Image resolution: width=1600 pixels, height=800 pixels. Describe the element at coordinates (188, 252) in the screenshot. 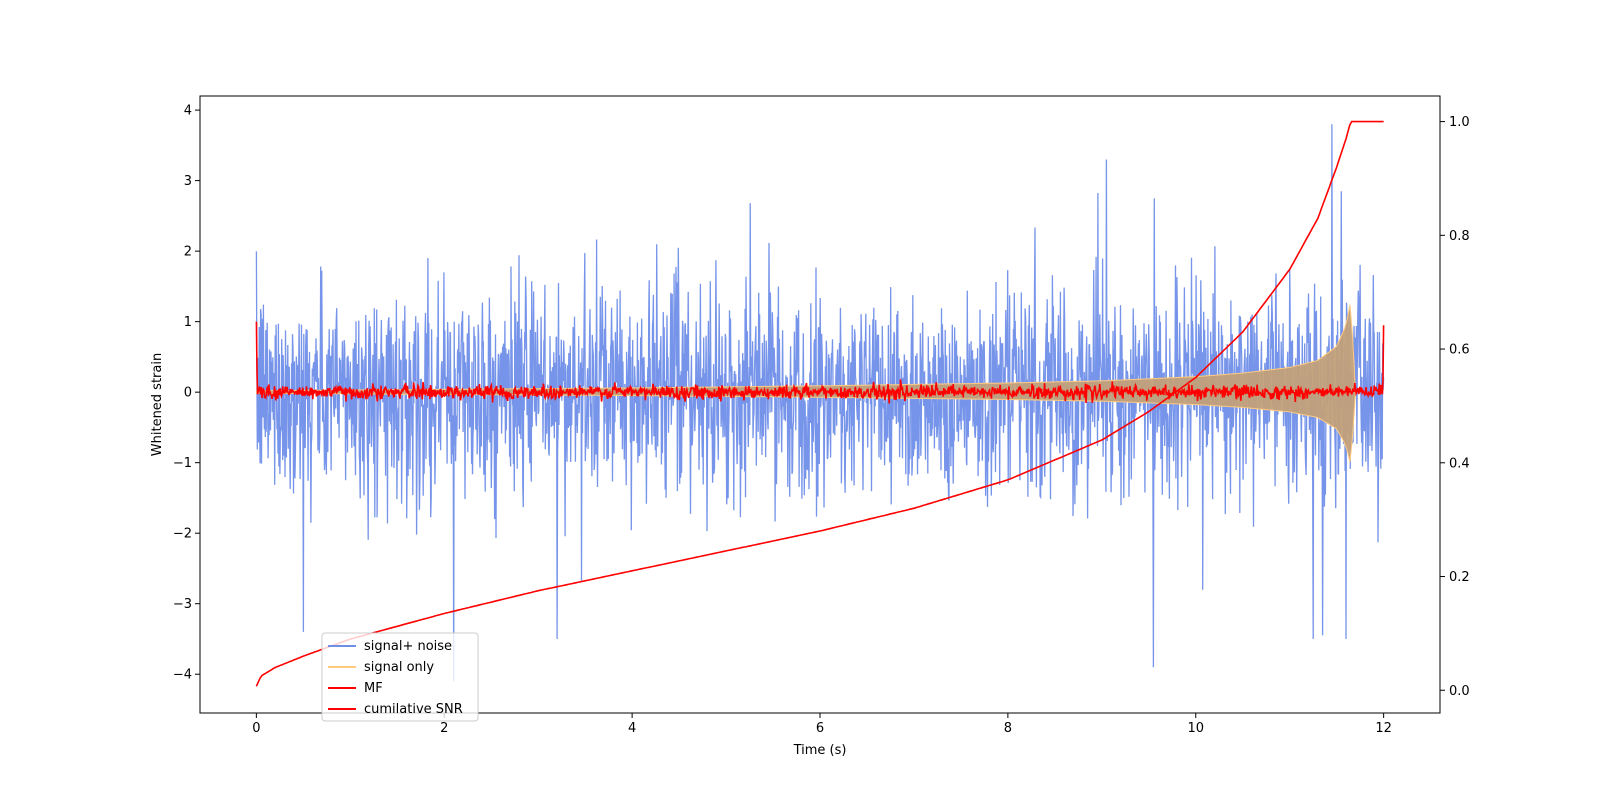

I see `y-tick-label-left: 2` at that location.